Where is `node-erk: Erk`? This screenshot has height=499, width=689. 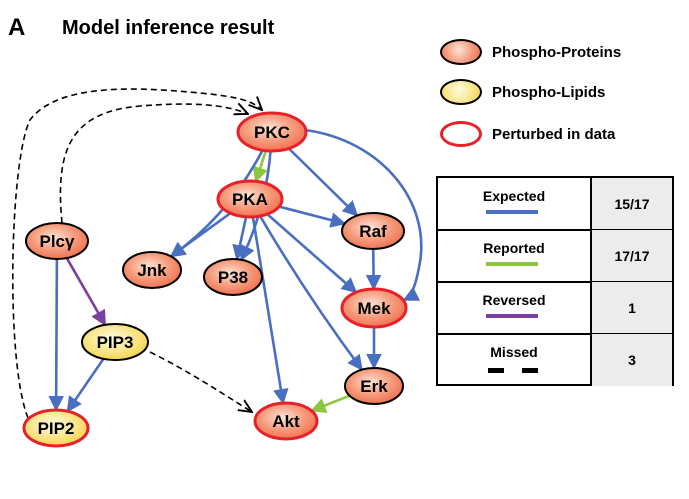
node-erk: Erk is located at coordinates (374, 386).